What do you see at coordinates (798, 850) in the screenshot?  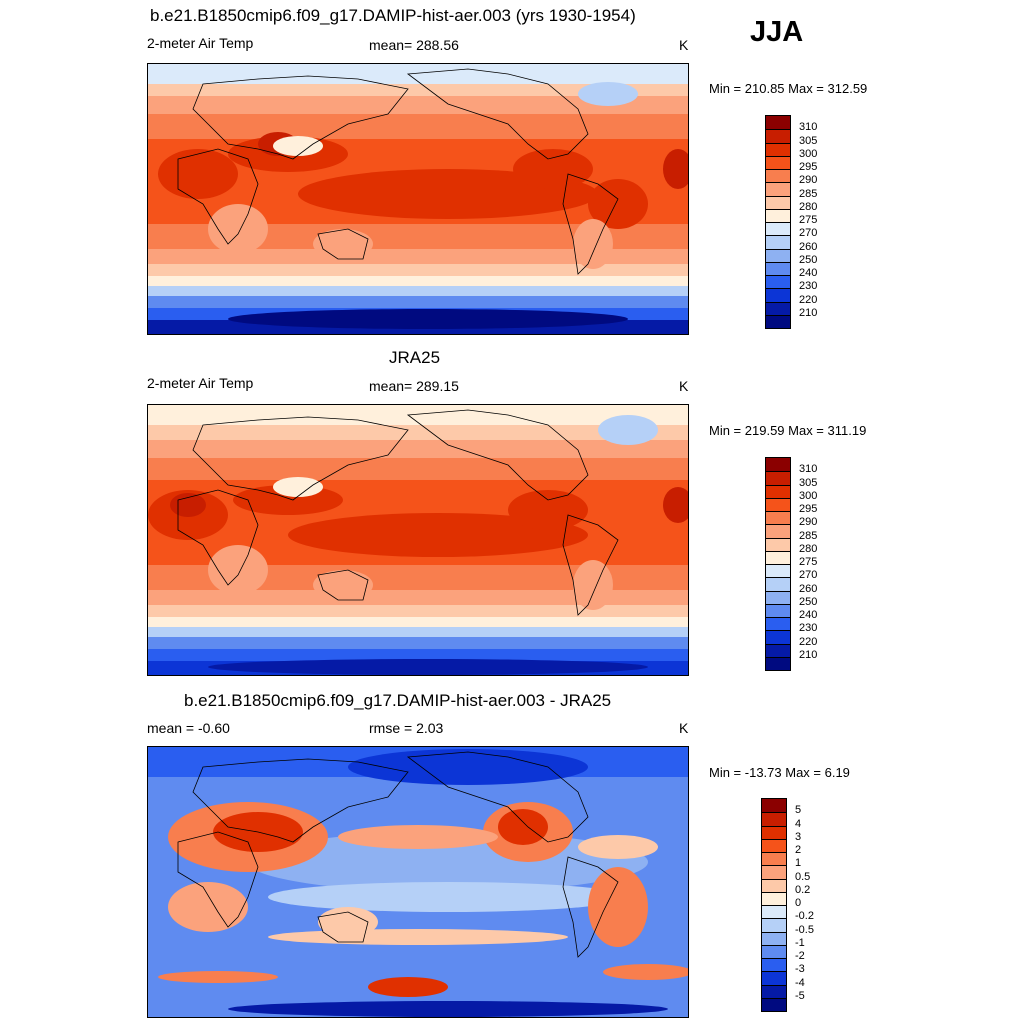 I see `colorbar-tick-label: 2` at bounding box center [798, 850].